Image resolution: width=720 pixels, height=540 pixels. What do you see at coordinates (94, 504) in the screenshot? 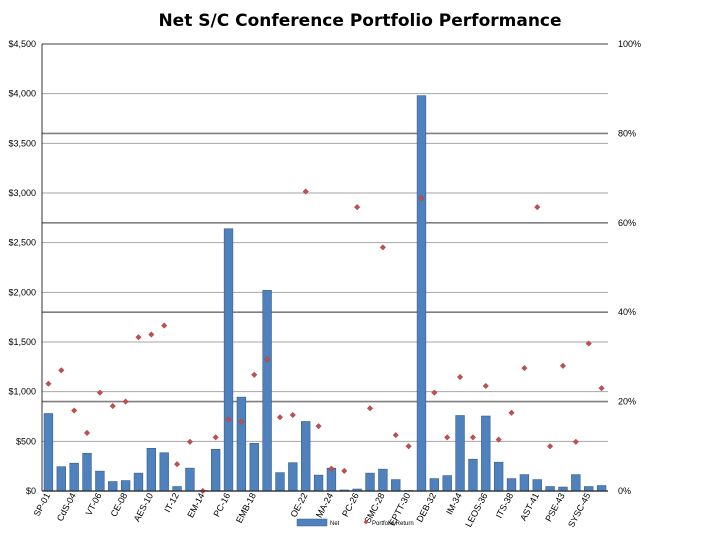
I see `x-tick-label: VT-06` at bounding box center [94, 504].